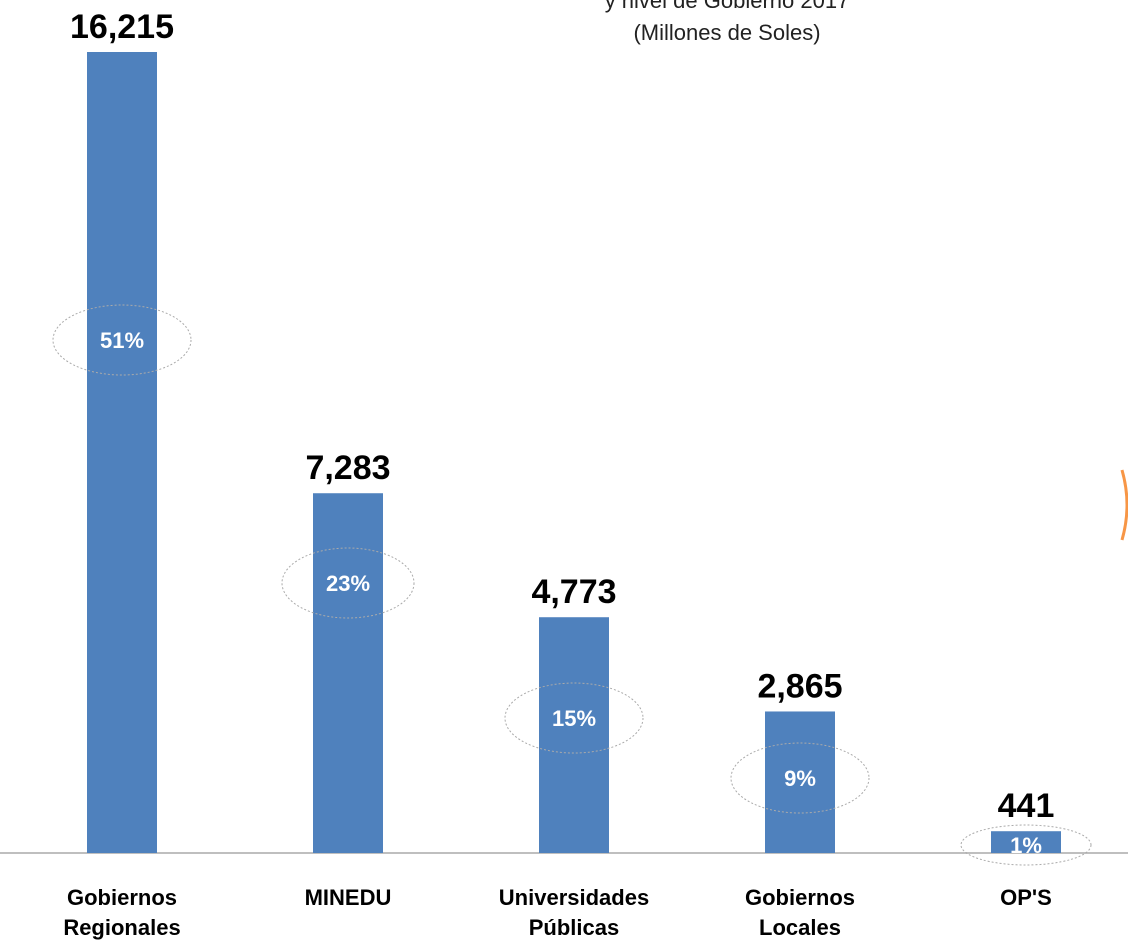  What do you see at coordinates (1026, 806) in the screenshot?
I see `value-label: 441` at bounding box center [1026, 806].